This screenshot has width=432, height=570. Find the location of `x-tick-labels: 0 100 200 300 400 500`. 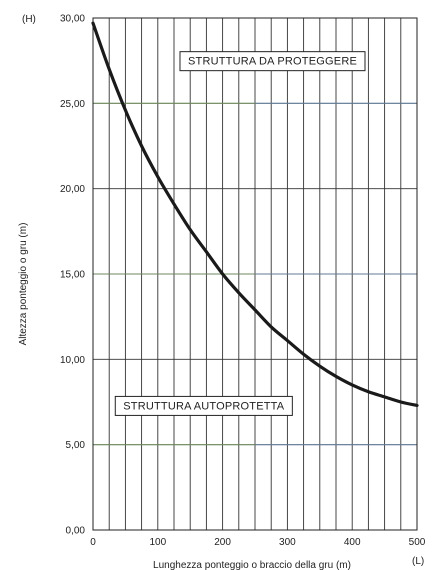

x-tick-labels: 0 100 200 300 400 500 is located at coordinates (258, 542).